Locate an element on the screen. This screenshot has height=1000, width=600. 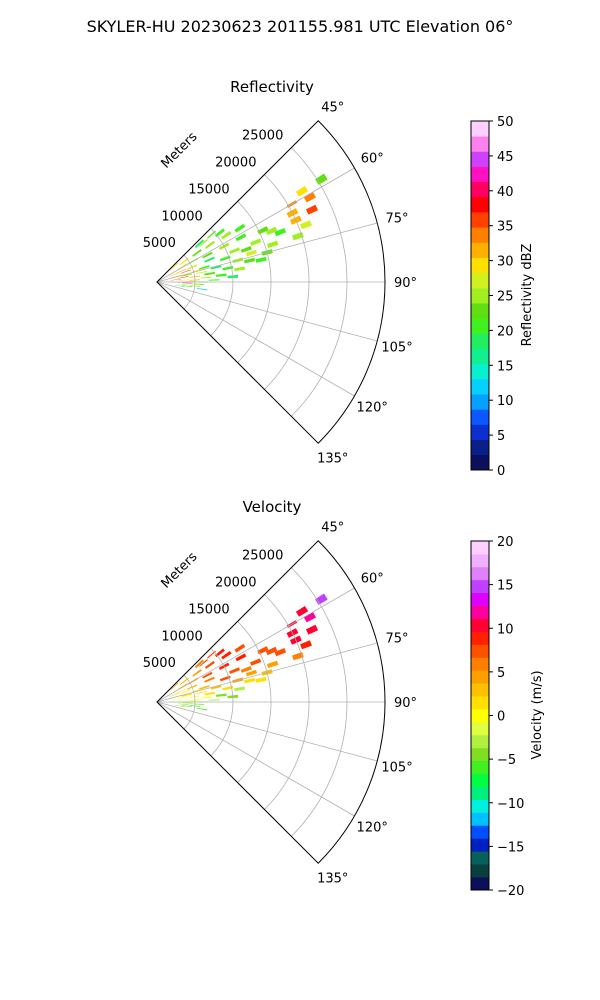
colorbar-tick-label: −15 is located at coordinates (510, 847).